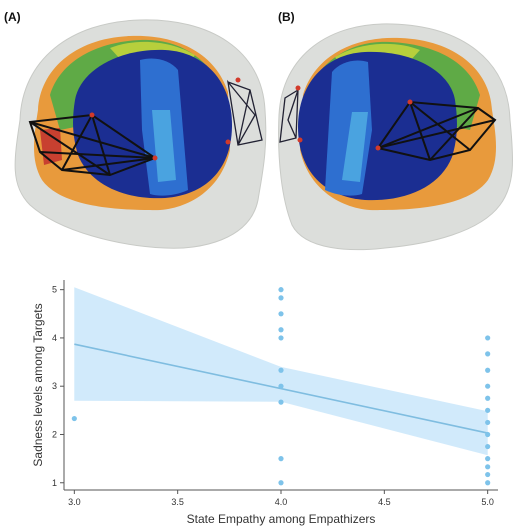  I want to click on panel-label-b: (B), so click(286, 17).